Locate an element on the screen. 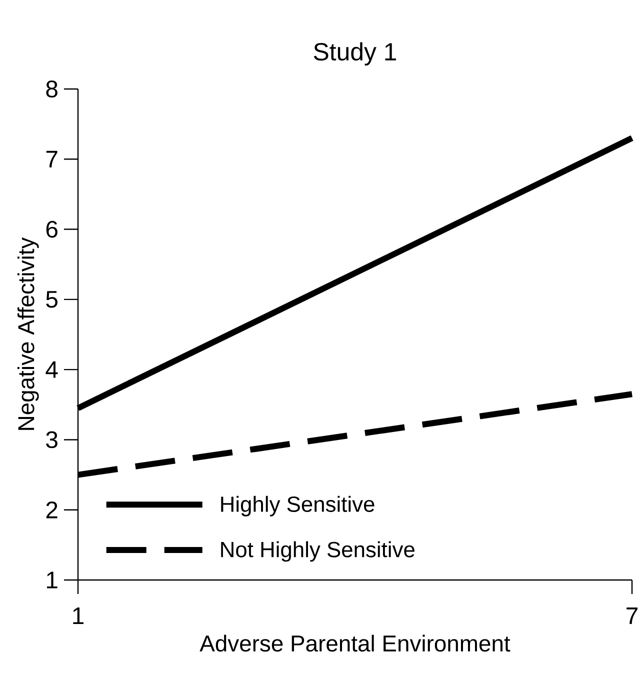  x-axis-title: Adverse Parental Environment is located at coordinates (355, 643).